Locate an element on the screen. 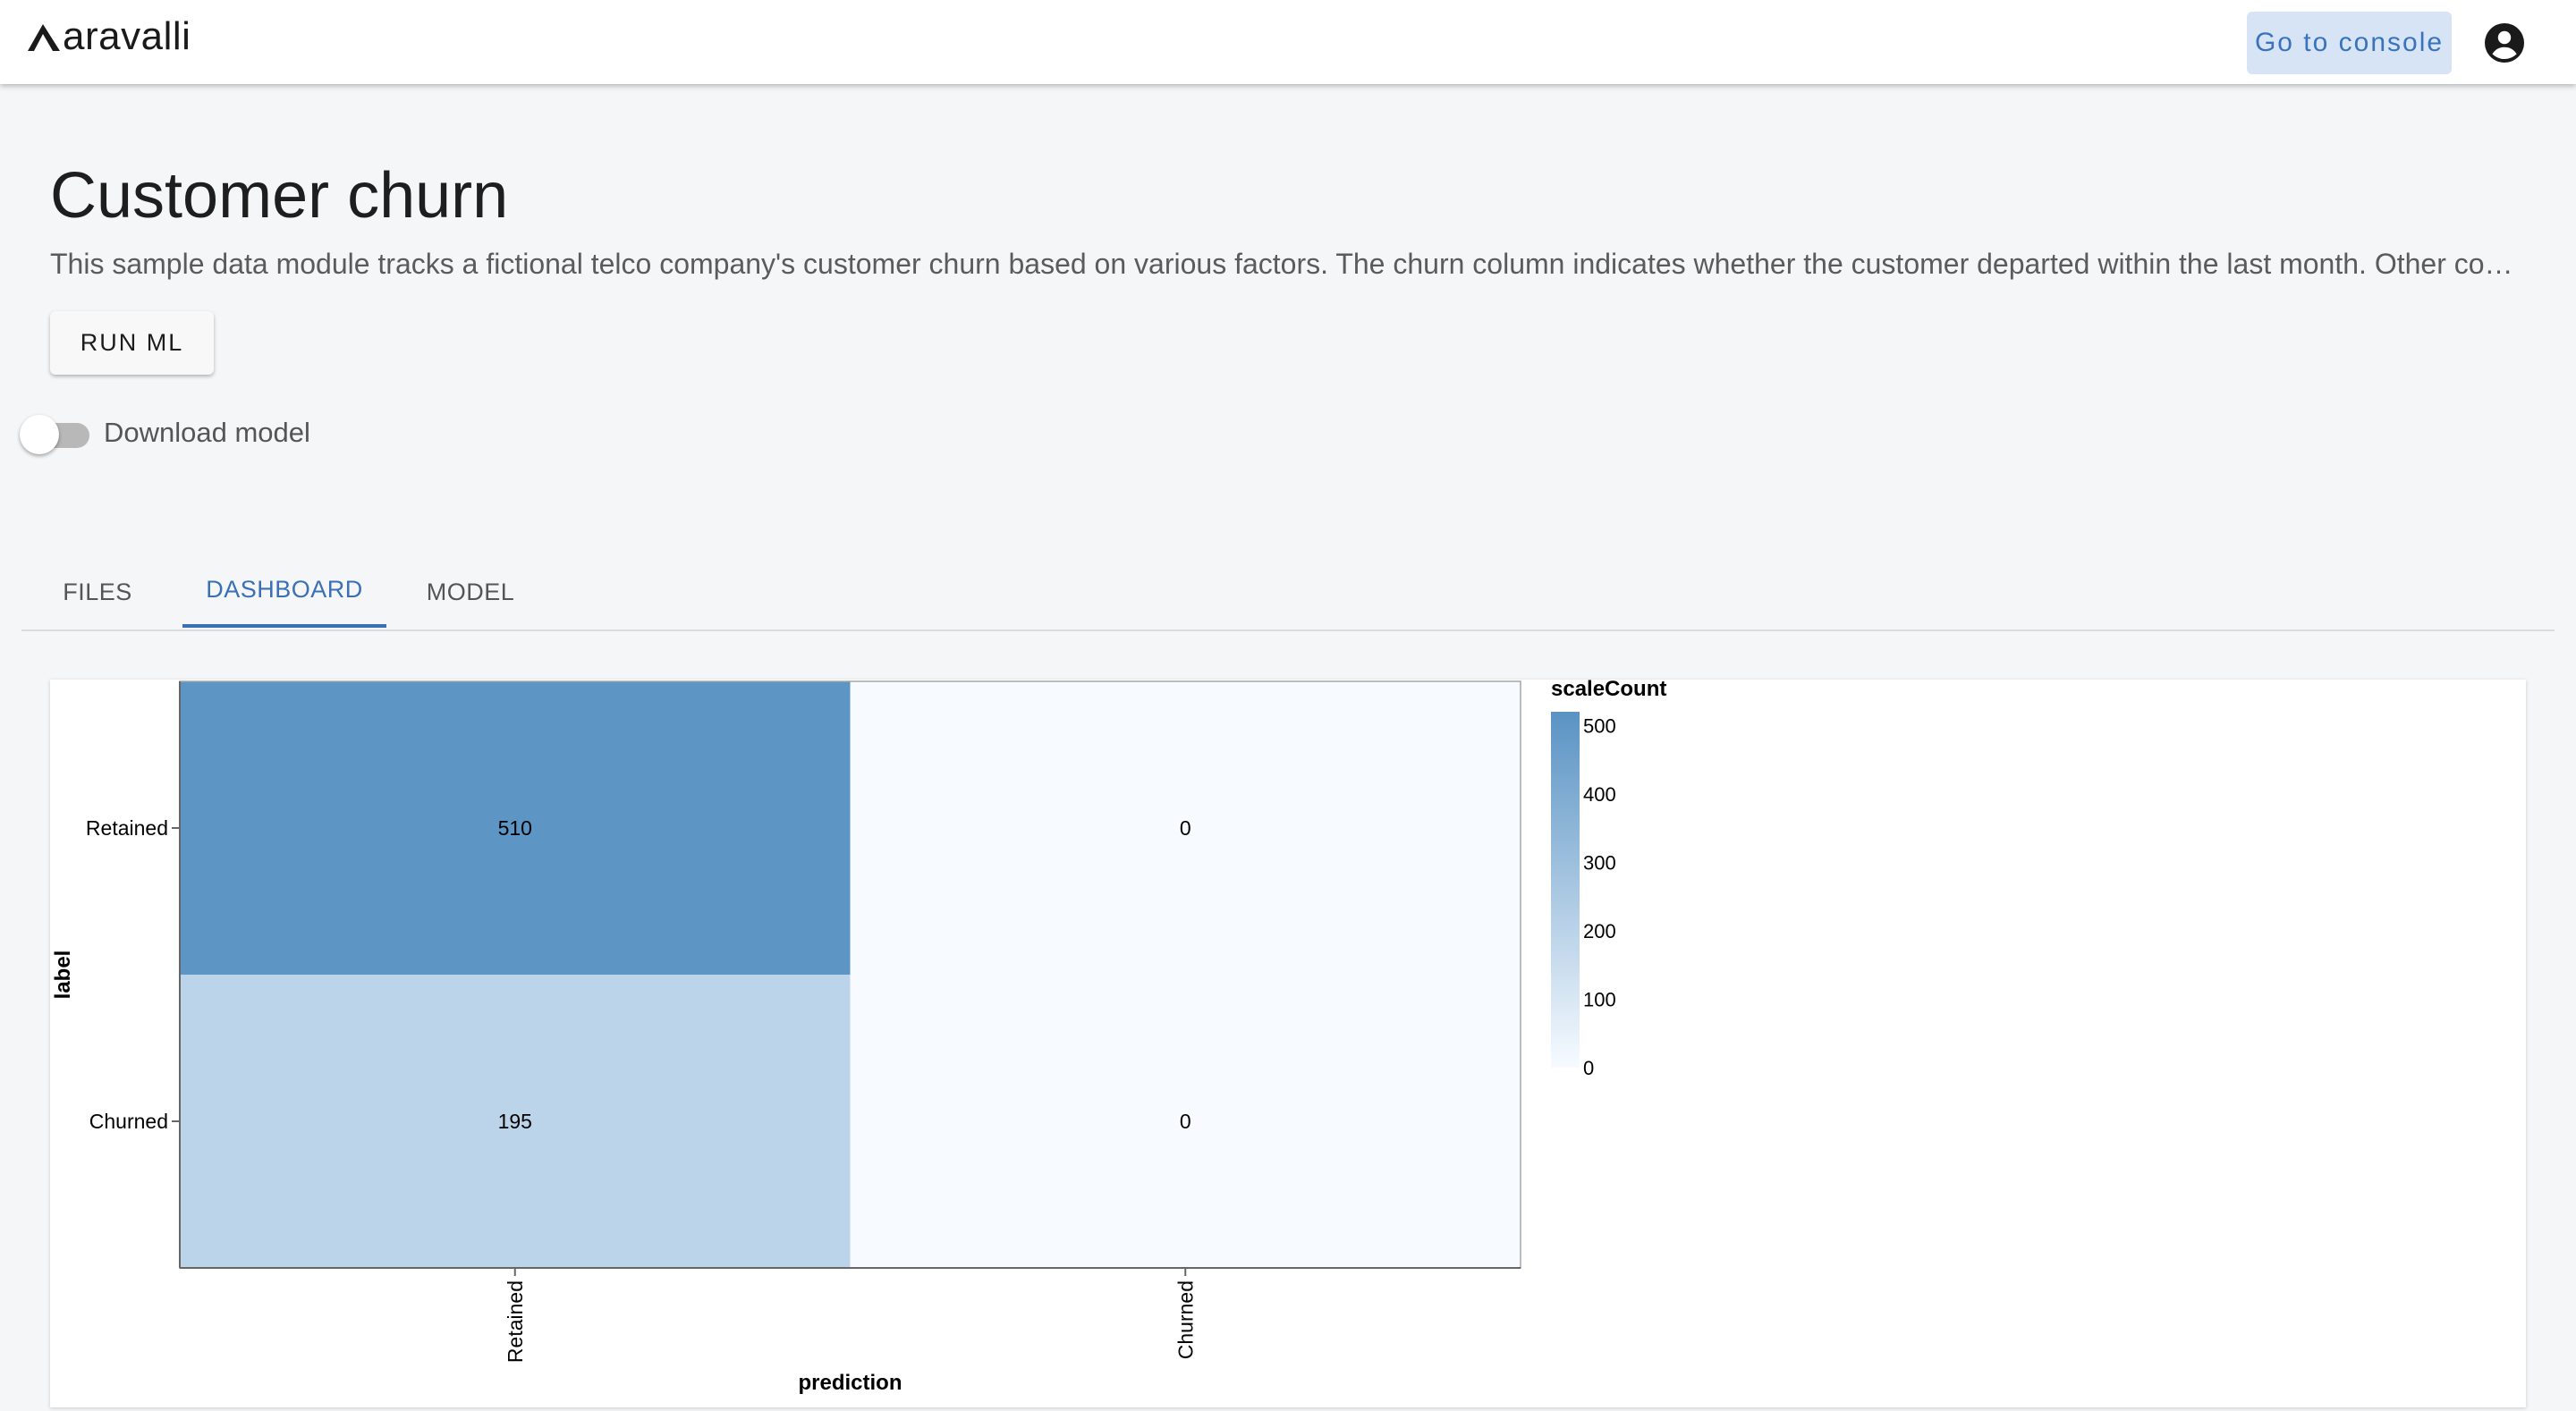  page-title: Customer churn is located at coordinates (279, 196).